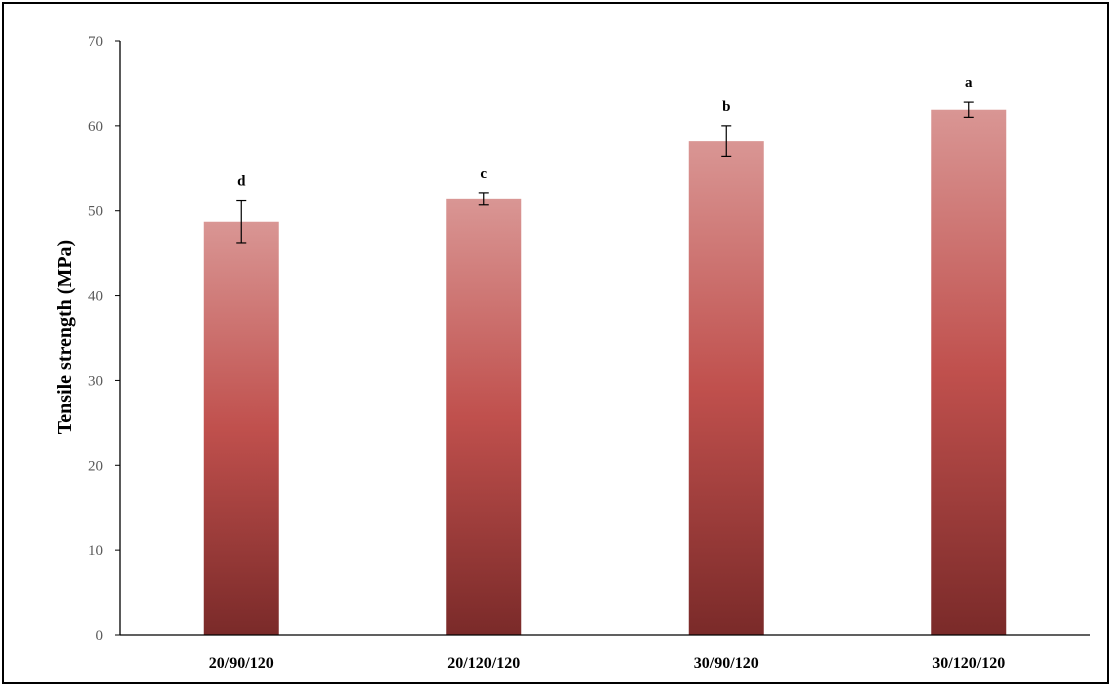  Describe the element at coordinates (241, 663) in the screenshot. I see `x-tick-label: 20/90/120` at that location.